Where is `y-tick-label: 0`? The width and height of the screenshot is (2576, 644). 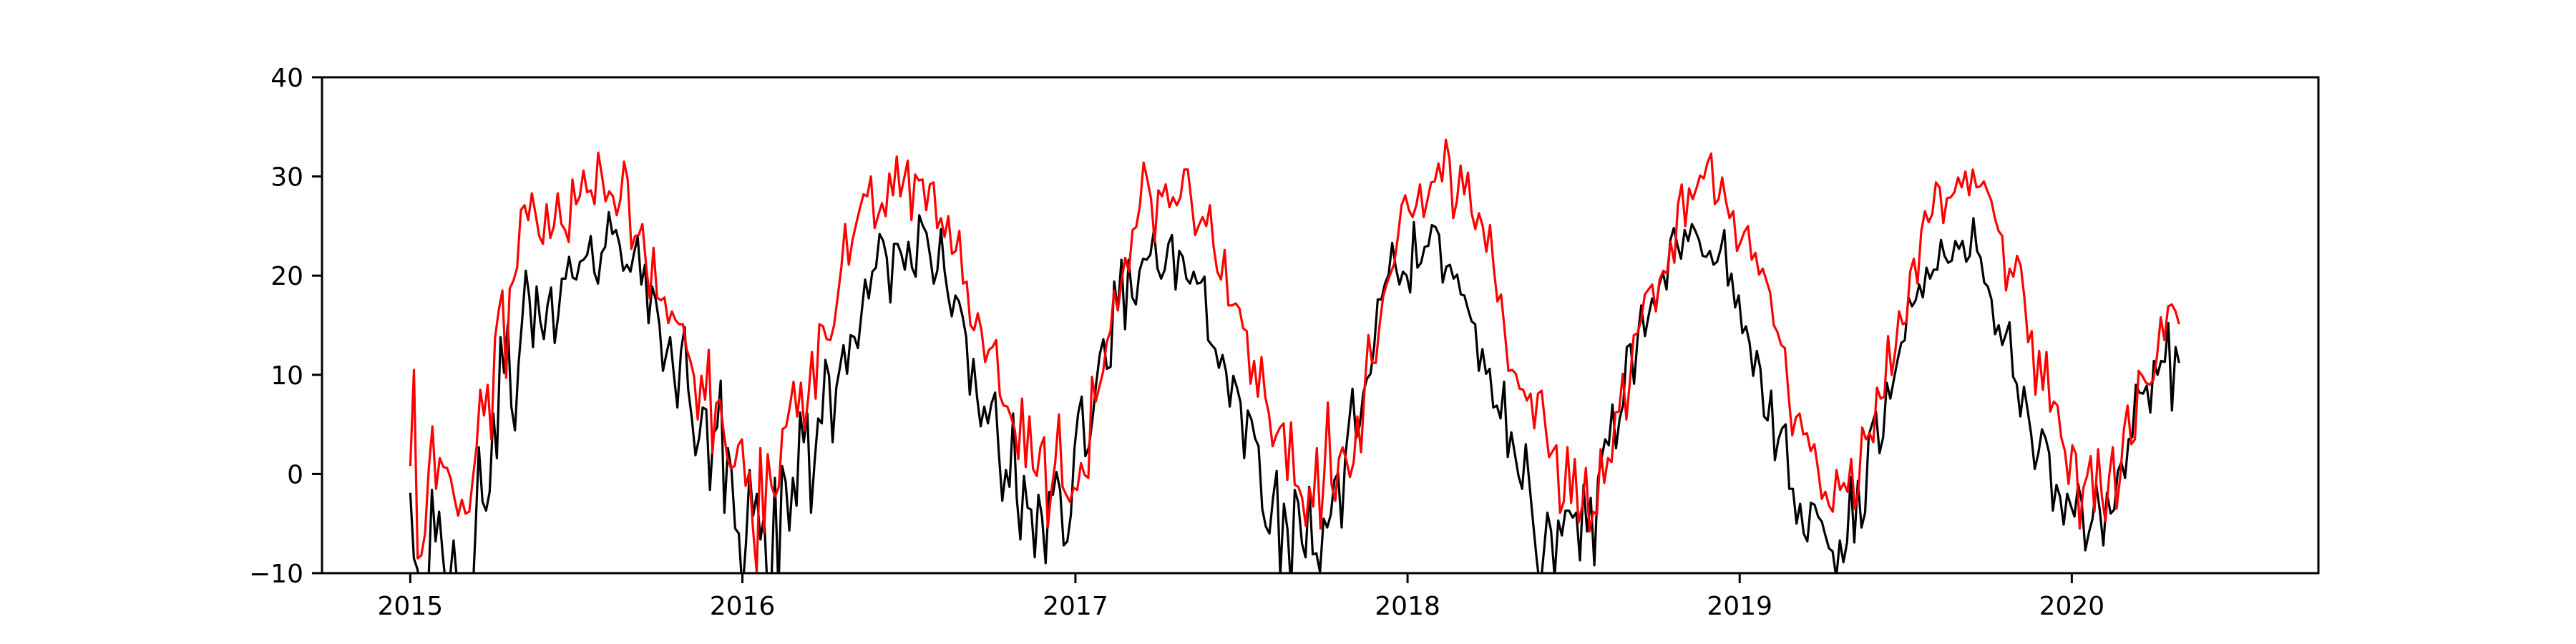
y-tick-label: 0 is located at coordinates (295, 474).